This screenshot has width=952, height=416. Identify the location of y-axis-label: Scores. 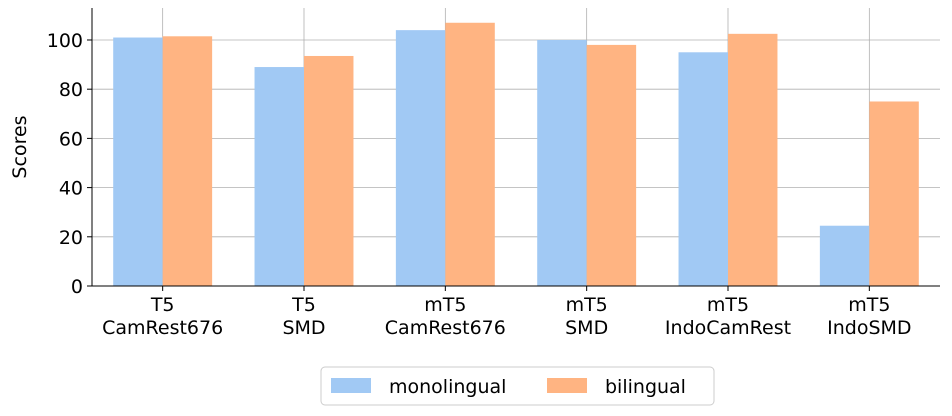
(20, 146).